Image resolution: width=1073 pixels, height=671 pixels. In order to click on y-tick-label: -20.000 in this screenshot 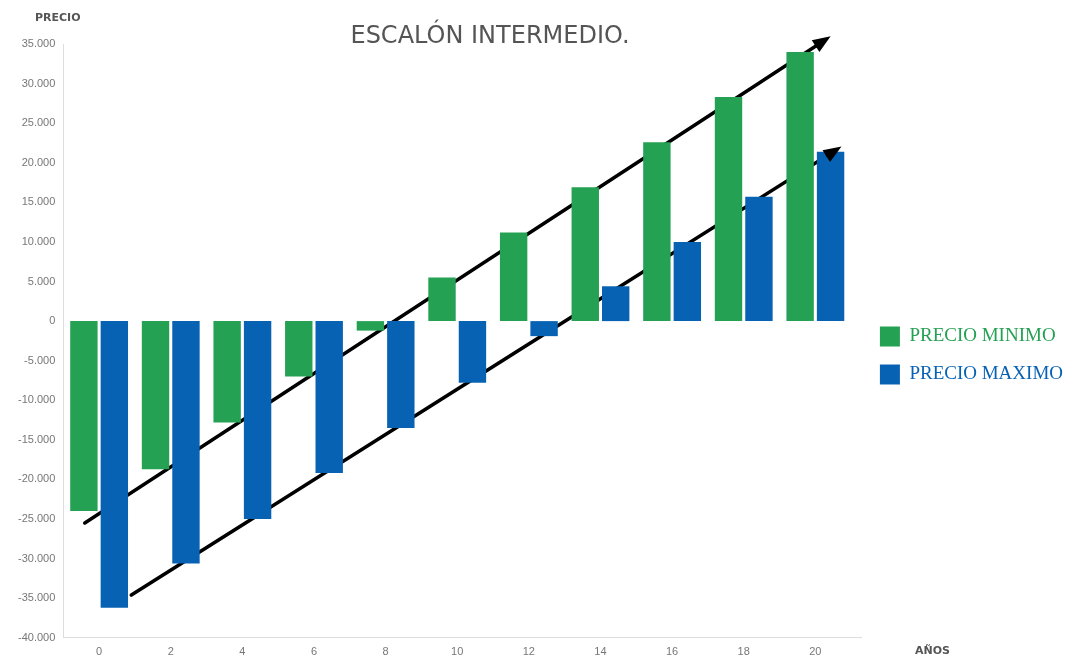, I will do `click(37, 478)`.